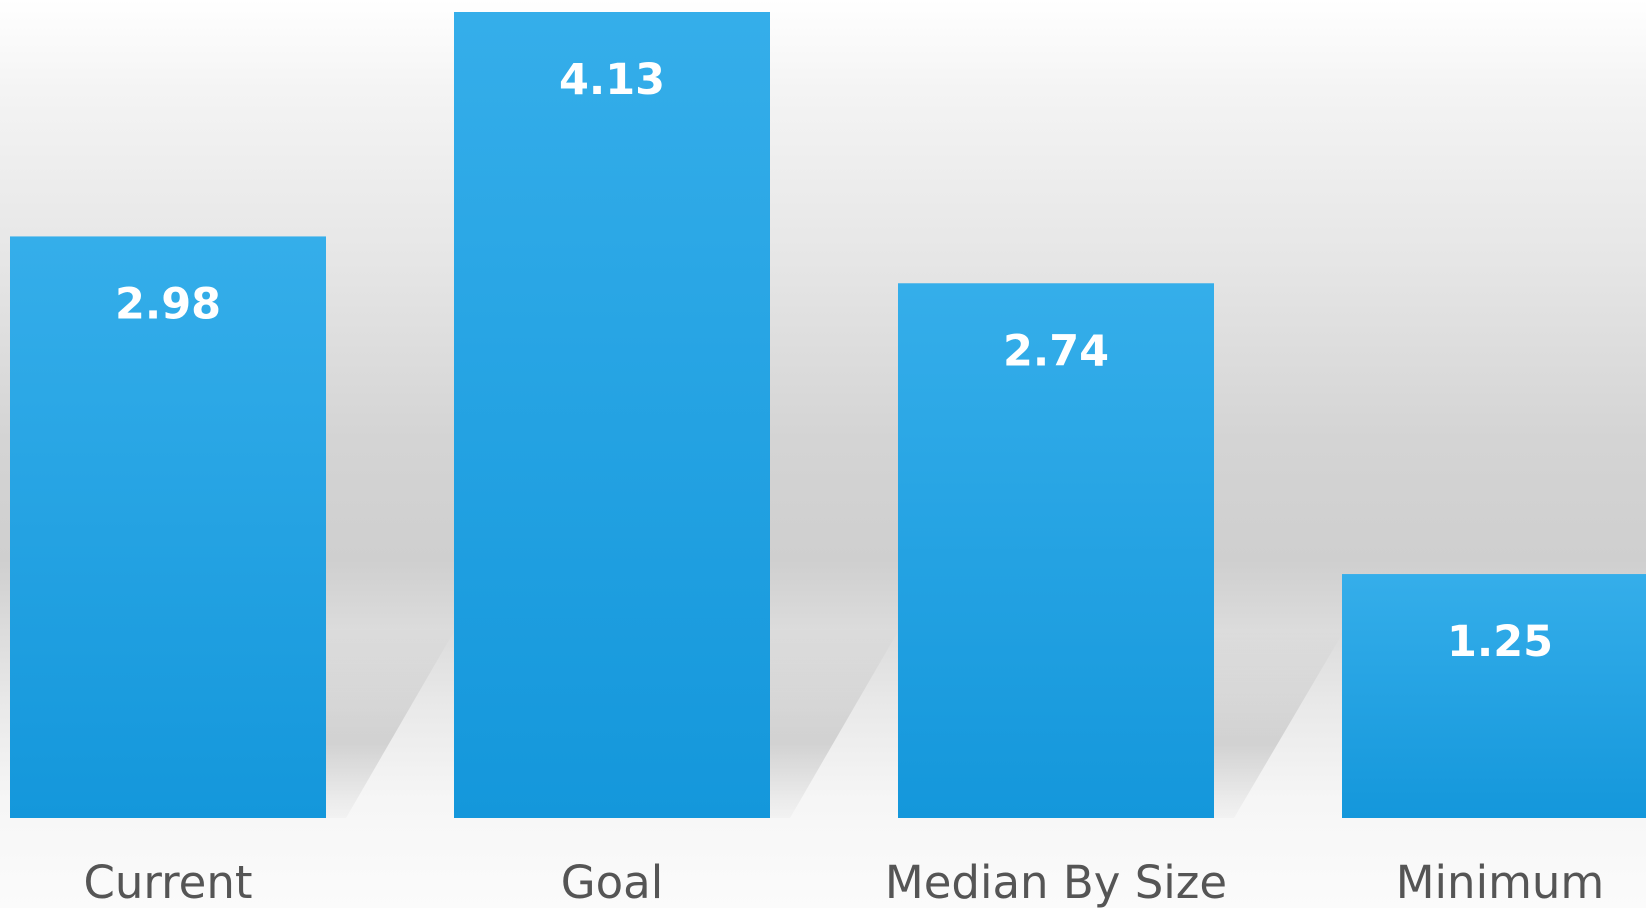  What do you see at coordinates (612, 80) in the screenshot?
I see `data-label: 4.13` at bounding box center [612, 80].